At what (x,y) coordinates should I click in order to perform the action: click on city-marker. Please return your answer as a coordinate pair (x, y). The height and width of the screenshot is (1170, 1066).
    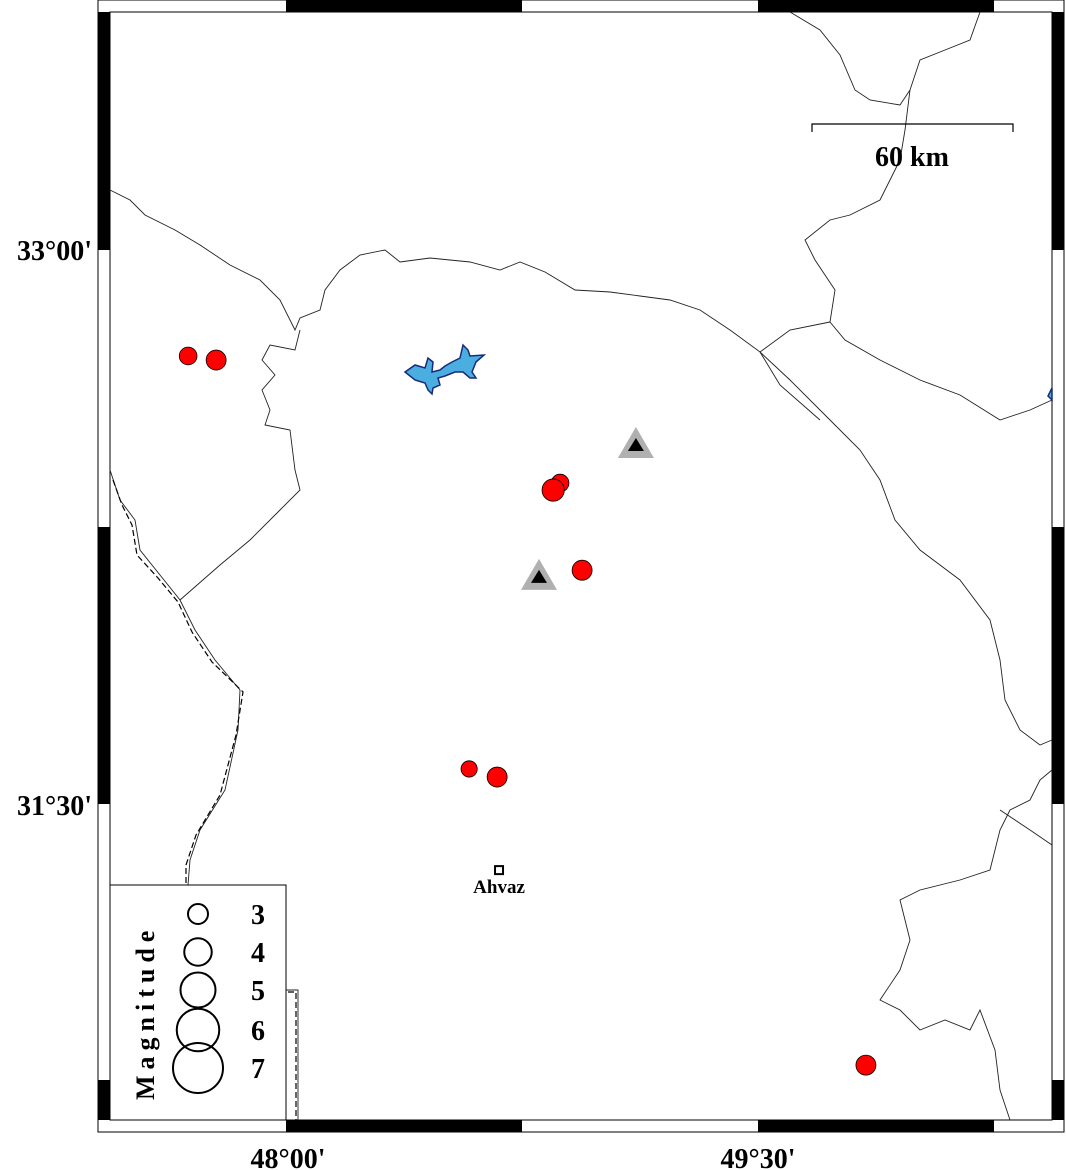
    Looking at the image, I should click on (499, 870).